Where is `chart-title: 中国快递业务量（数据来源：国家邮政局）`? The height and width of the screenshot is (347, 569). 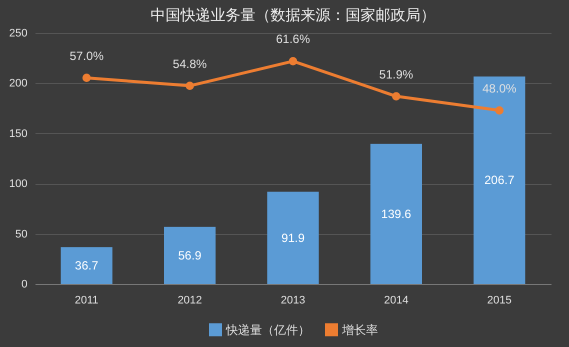 chart-title: 中国快递业务量（数据来源：国家邮政局） is located at coordinates (293, 15).